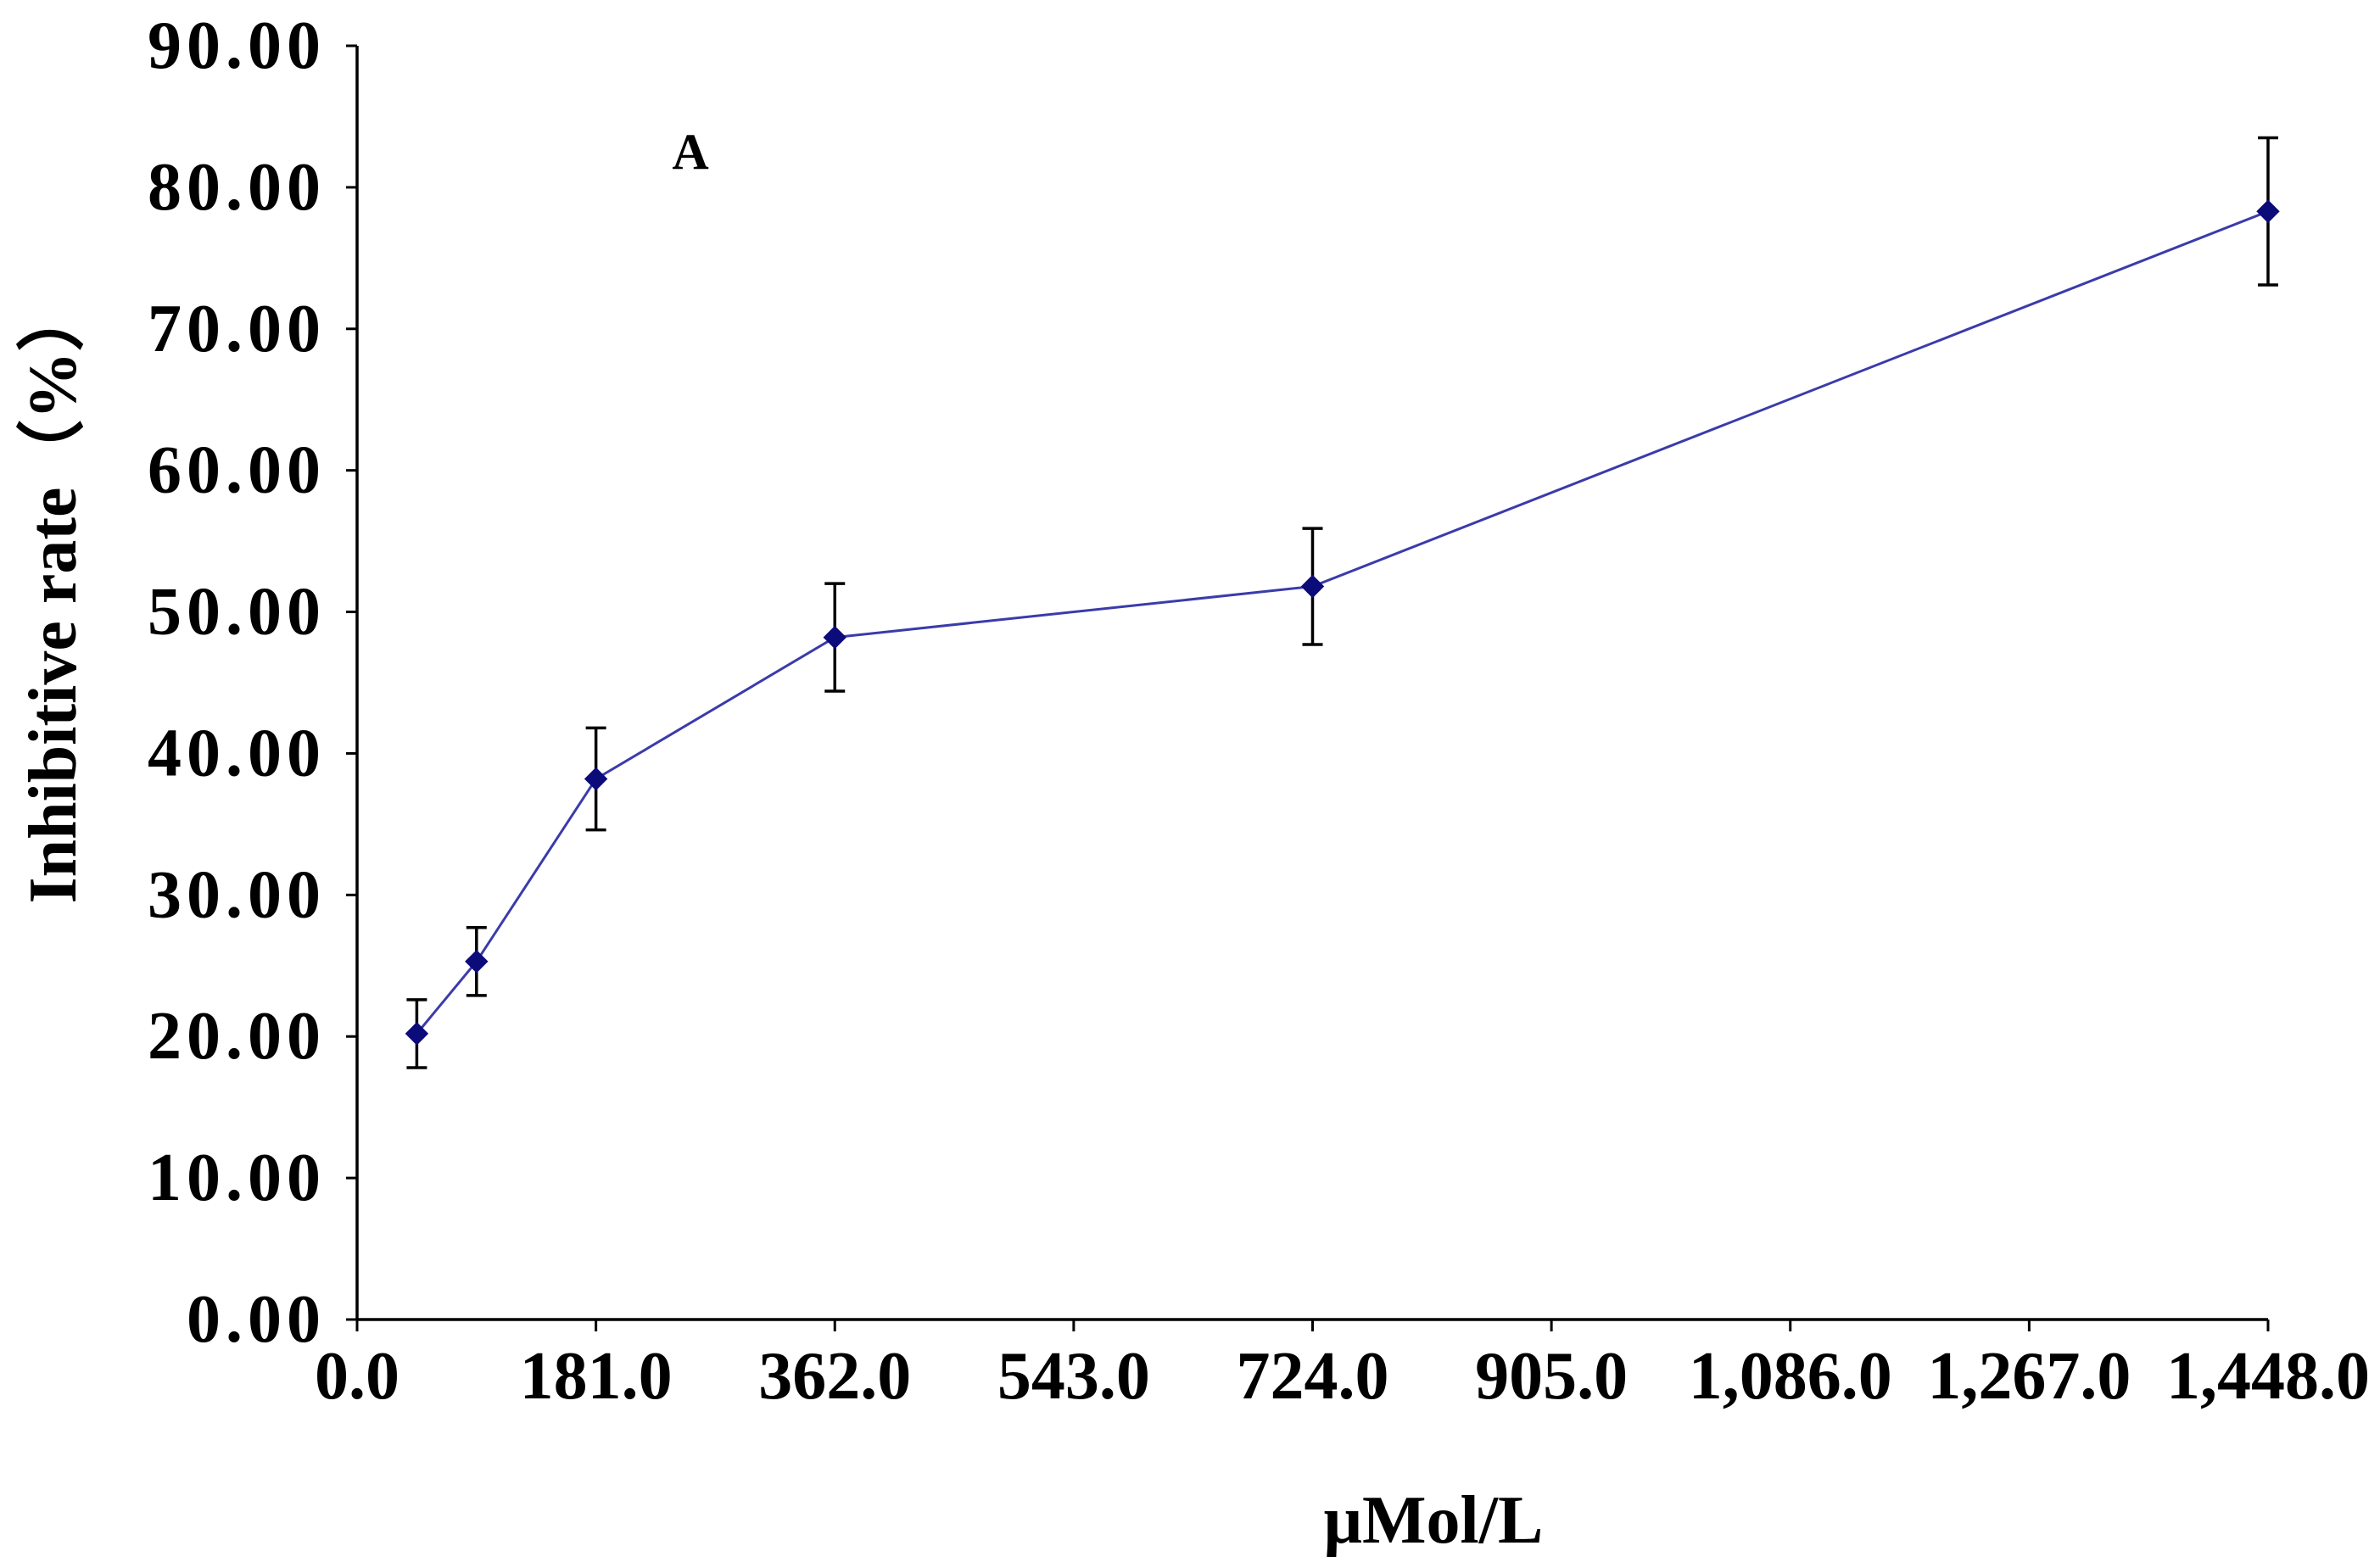  What do you see at coordinates (237, 753) in the screenshot?
I see `y-tick-label: 40.00` at bounding box center [237, 753].